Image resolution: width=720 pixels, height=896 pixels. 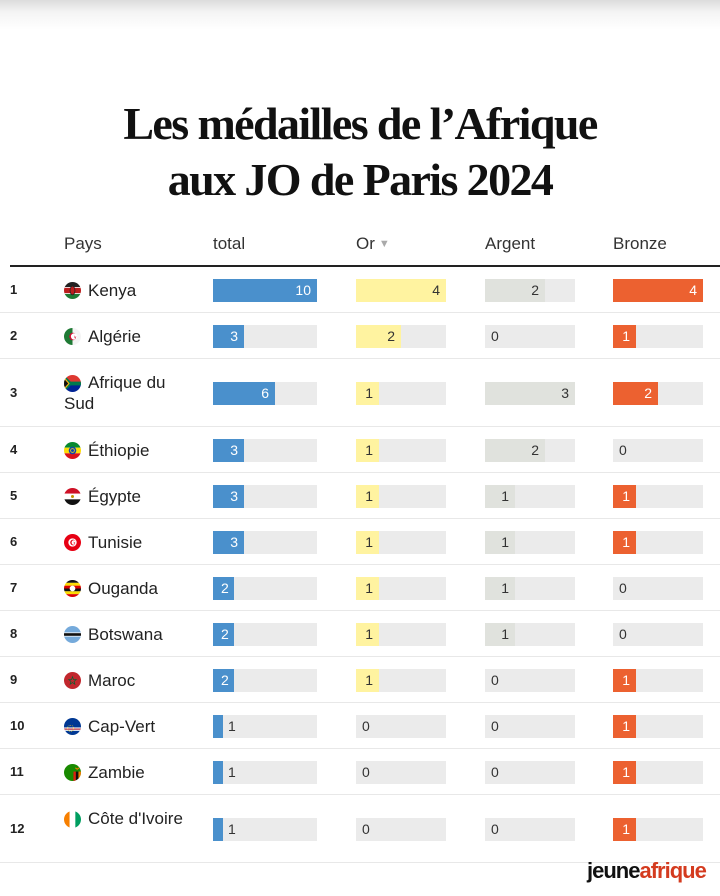 What do you see at coordinates (648, 393) in the screenshot?
I see `value-bronze: 2` at bounding box center [648, 393].